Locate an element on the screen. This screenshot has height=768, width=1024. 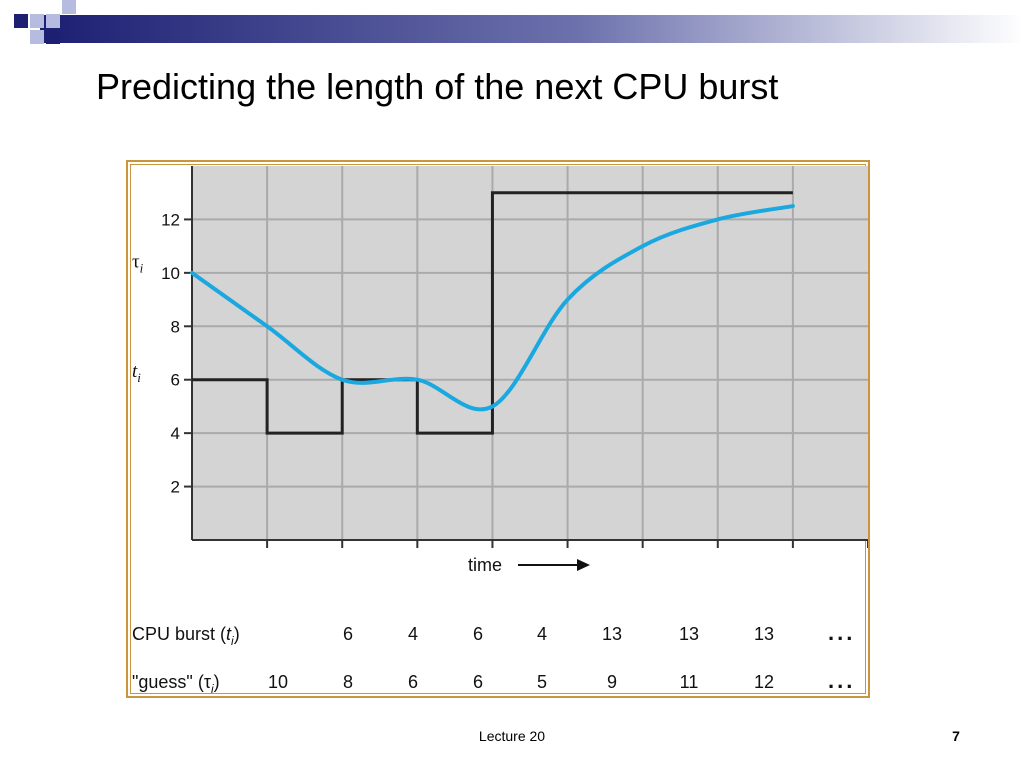
table-cell: 5 is located at coordinates (542, 682).